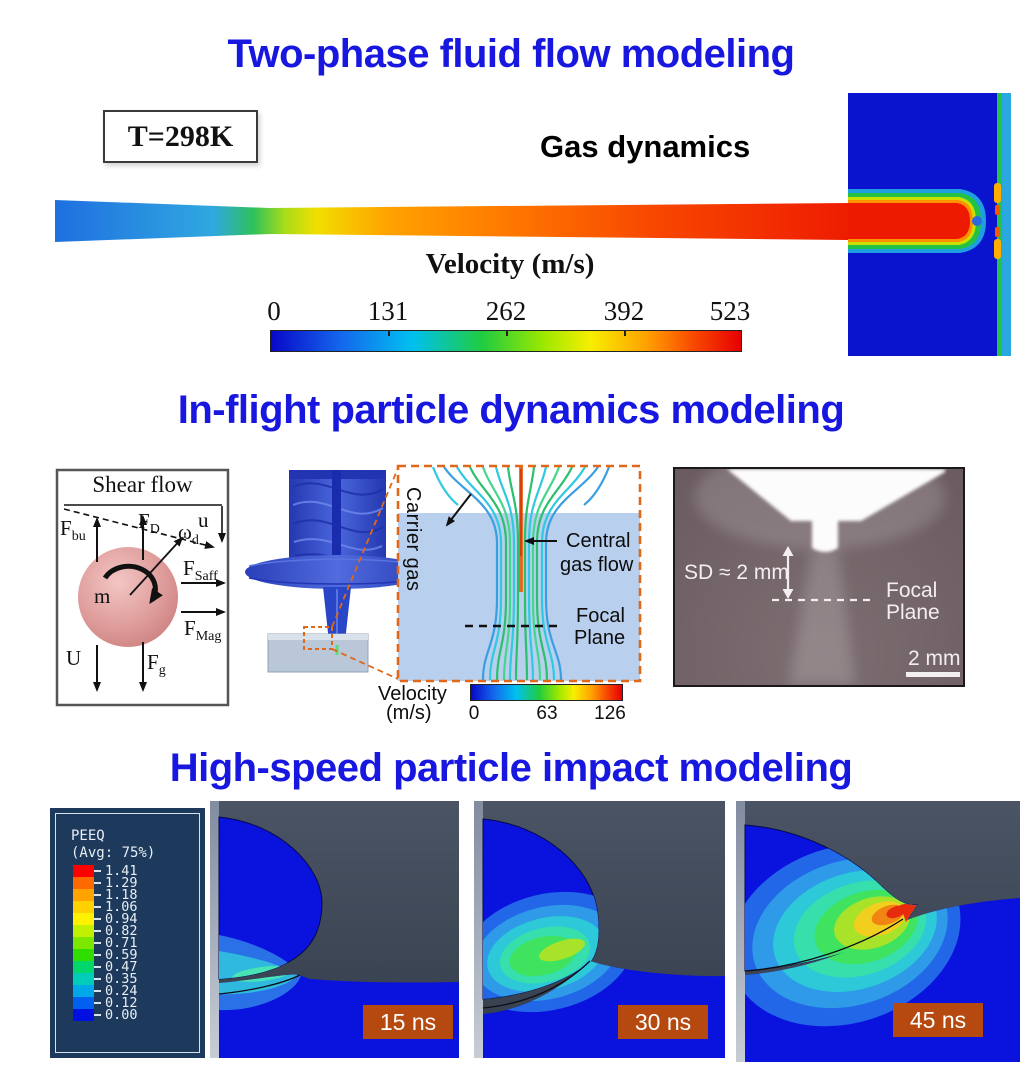 Image resolution: width=1022 pixels, height=1090 pixels. I want to click on central-gas-label-line1: Central, so click(598, 541).